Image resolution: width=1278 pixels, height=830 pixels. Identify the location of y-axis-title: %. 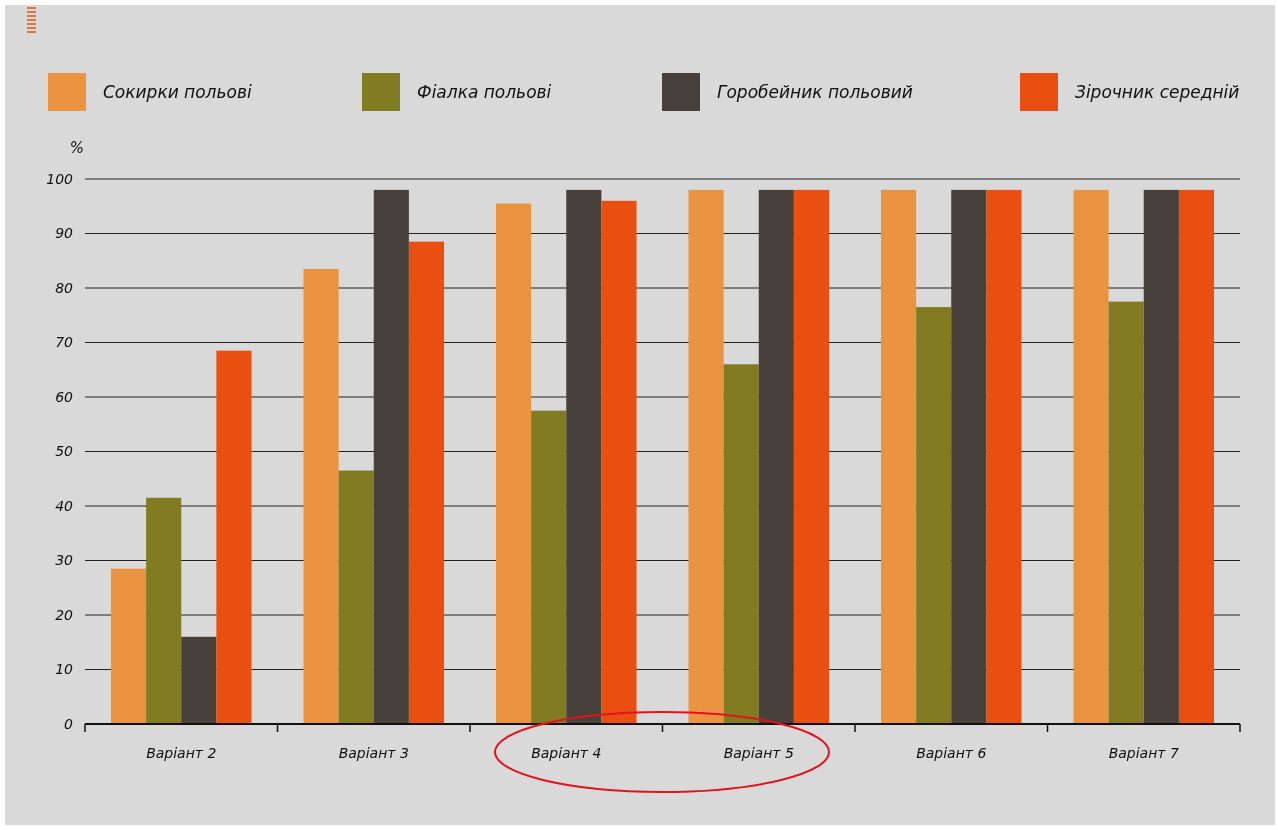
(77, 148).